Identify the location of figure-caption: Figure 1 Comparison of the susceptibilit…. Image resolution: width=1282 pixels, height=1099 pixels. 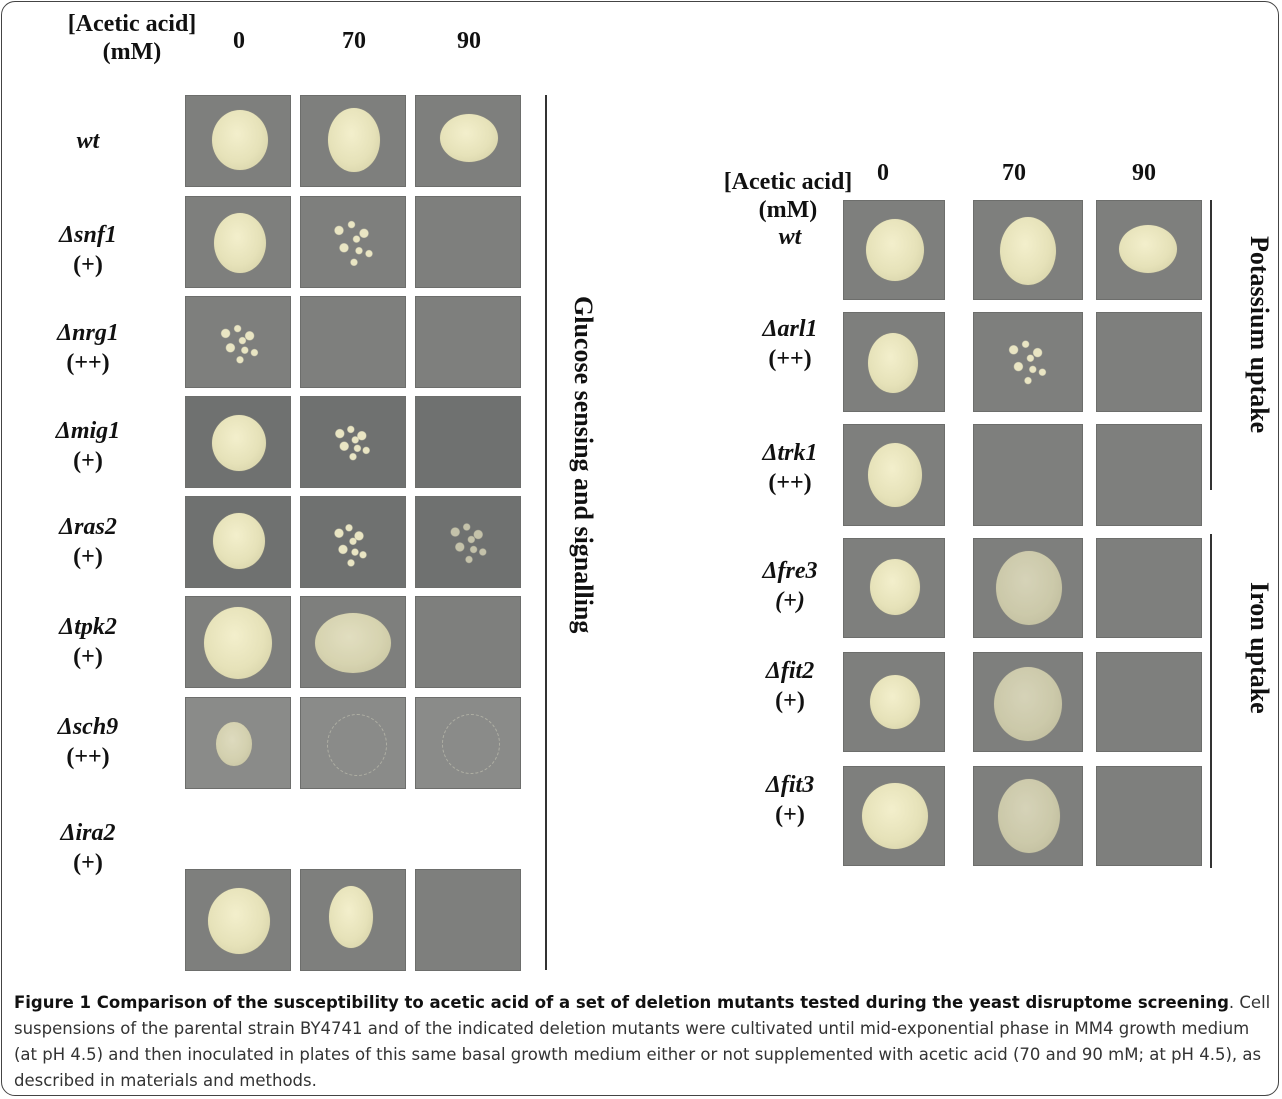
(643, 1042).